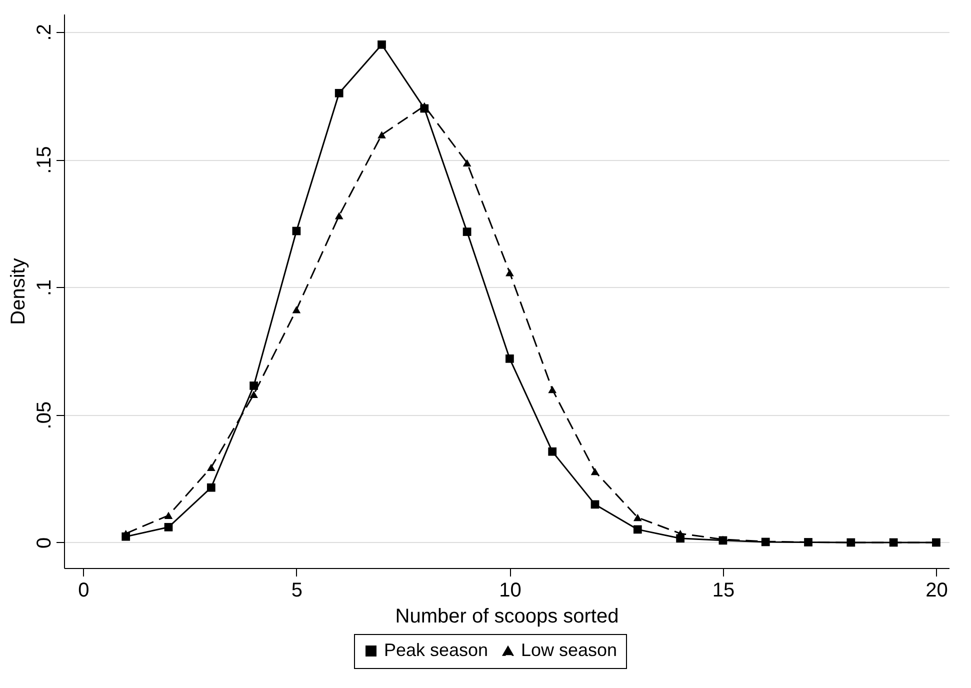 The height and width of the screenshot is (688, 971). Describe the element at coordinates (45, 543) in the screenshot. I see `y-tick-label: 0` at that location.